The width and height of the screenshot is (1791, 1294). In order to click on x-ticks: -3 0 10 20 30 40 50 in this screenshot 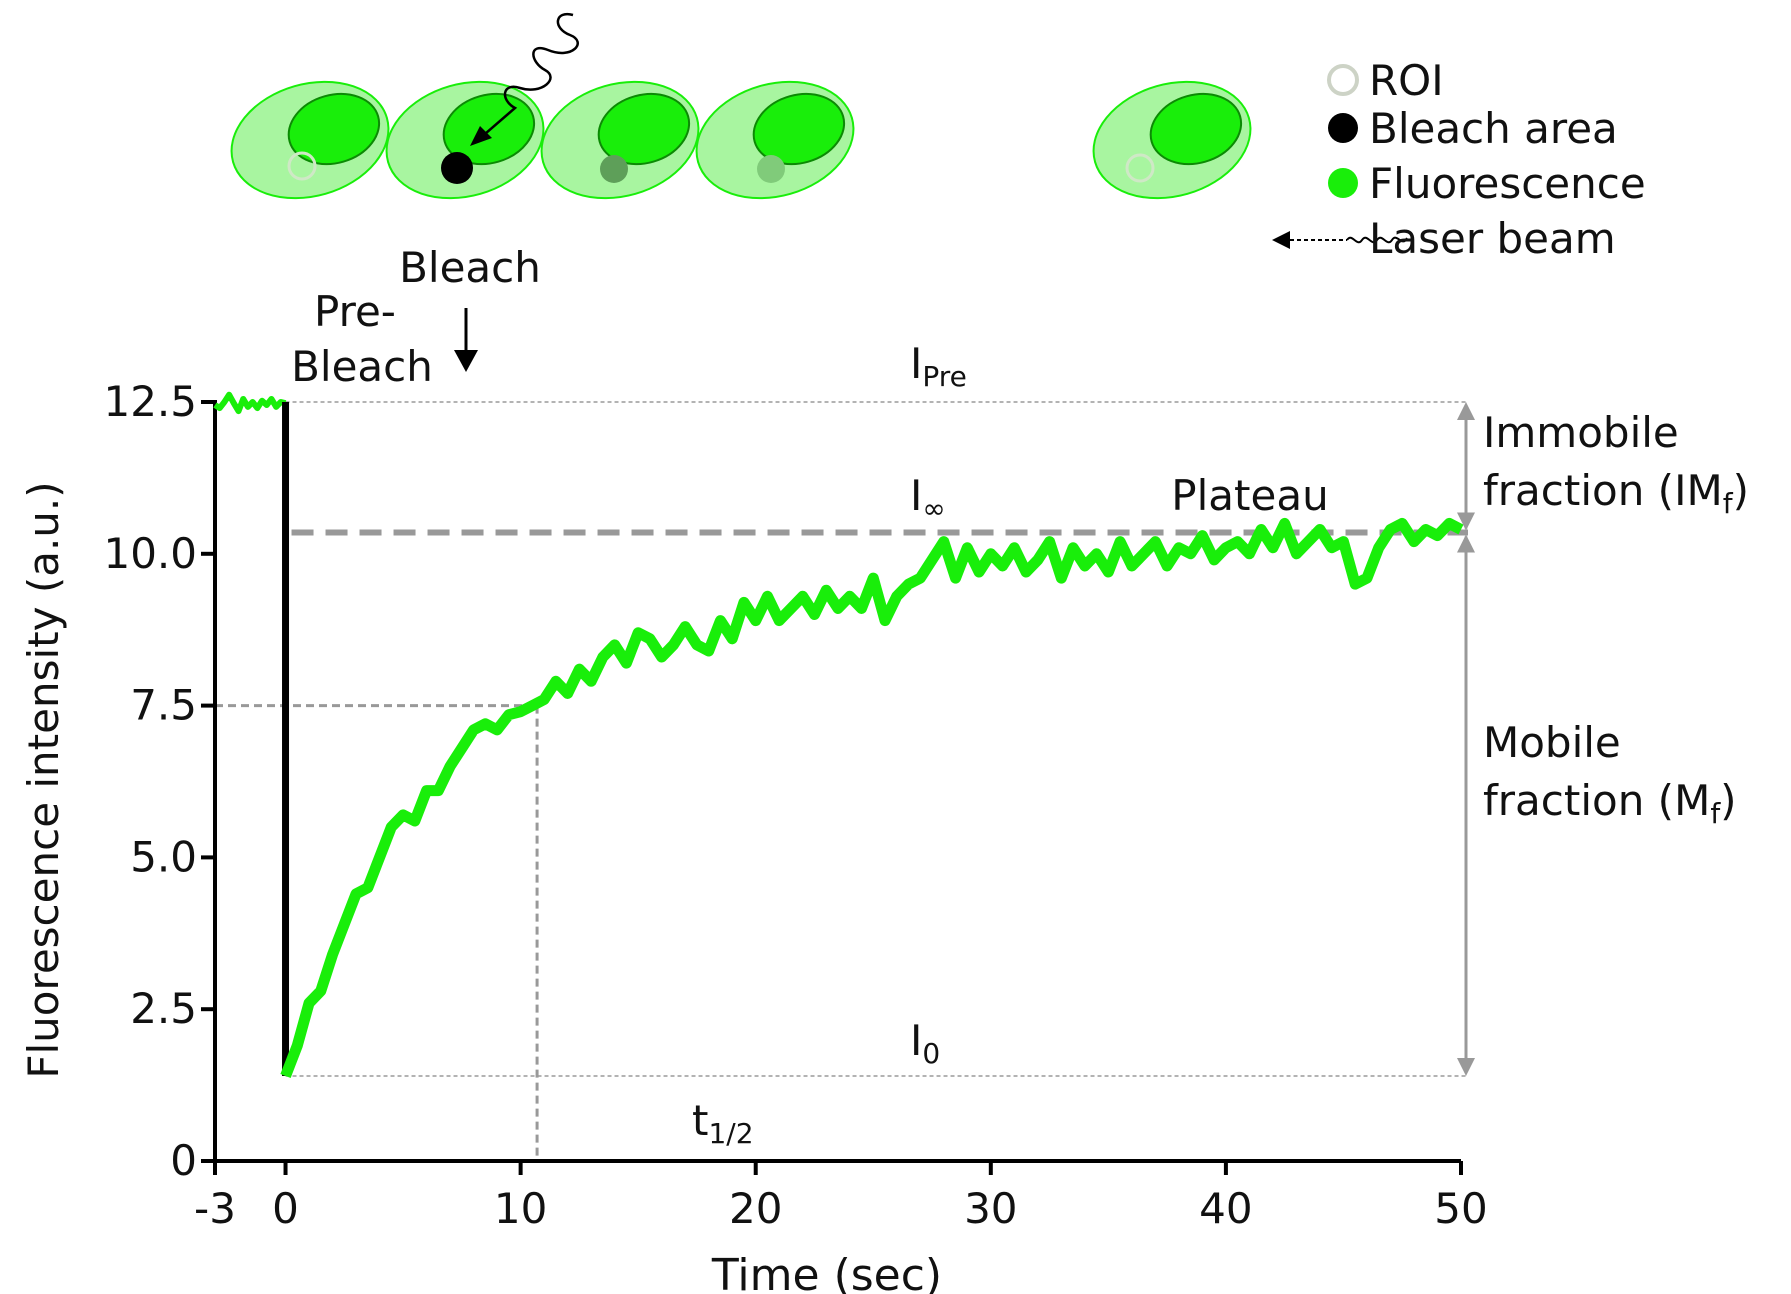, I will do `click(841, 1197)`.